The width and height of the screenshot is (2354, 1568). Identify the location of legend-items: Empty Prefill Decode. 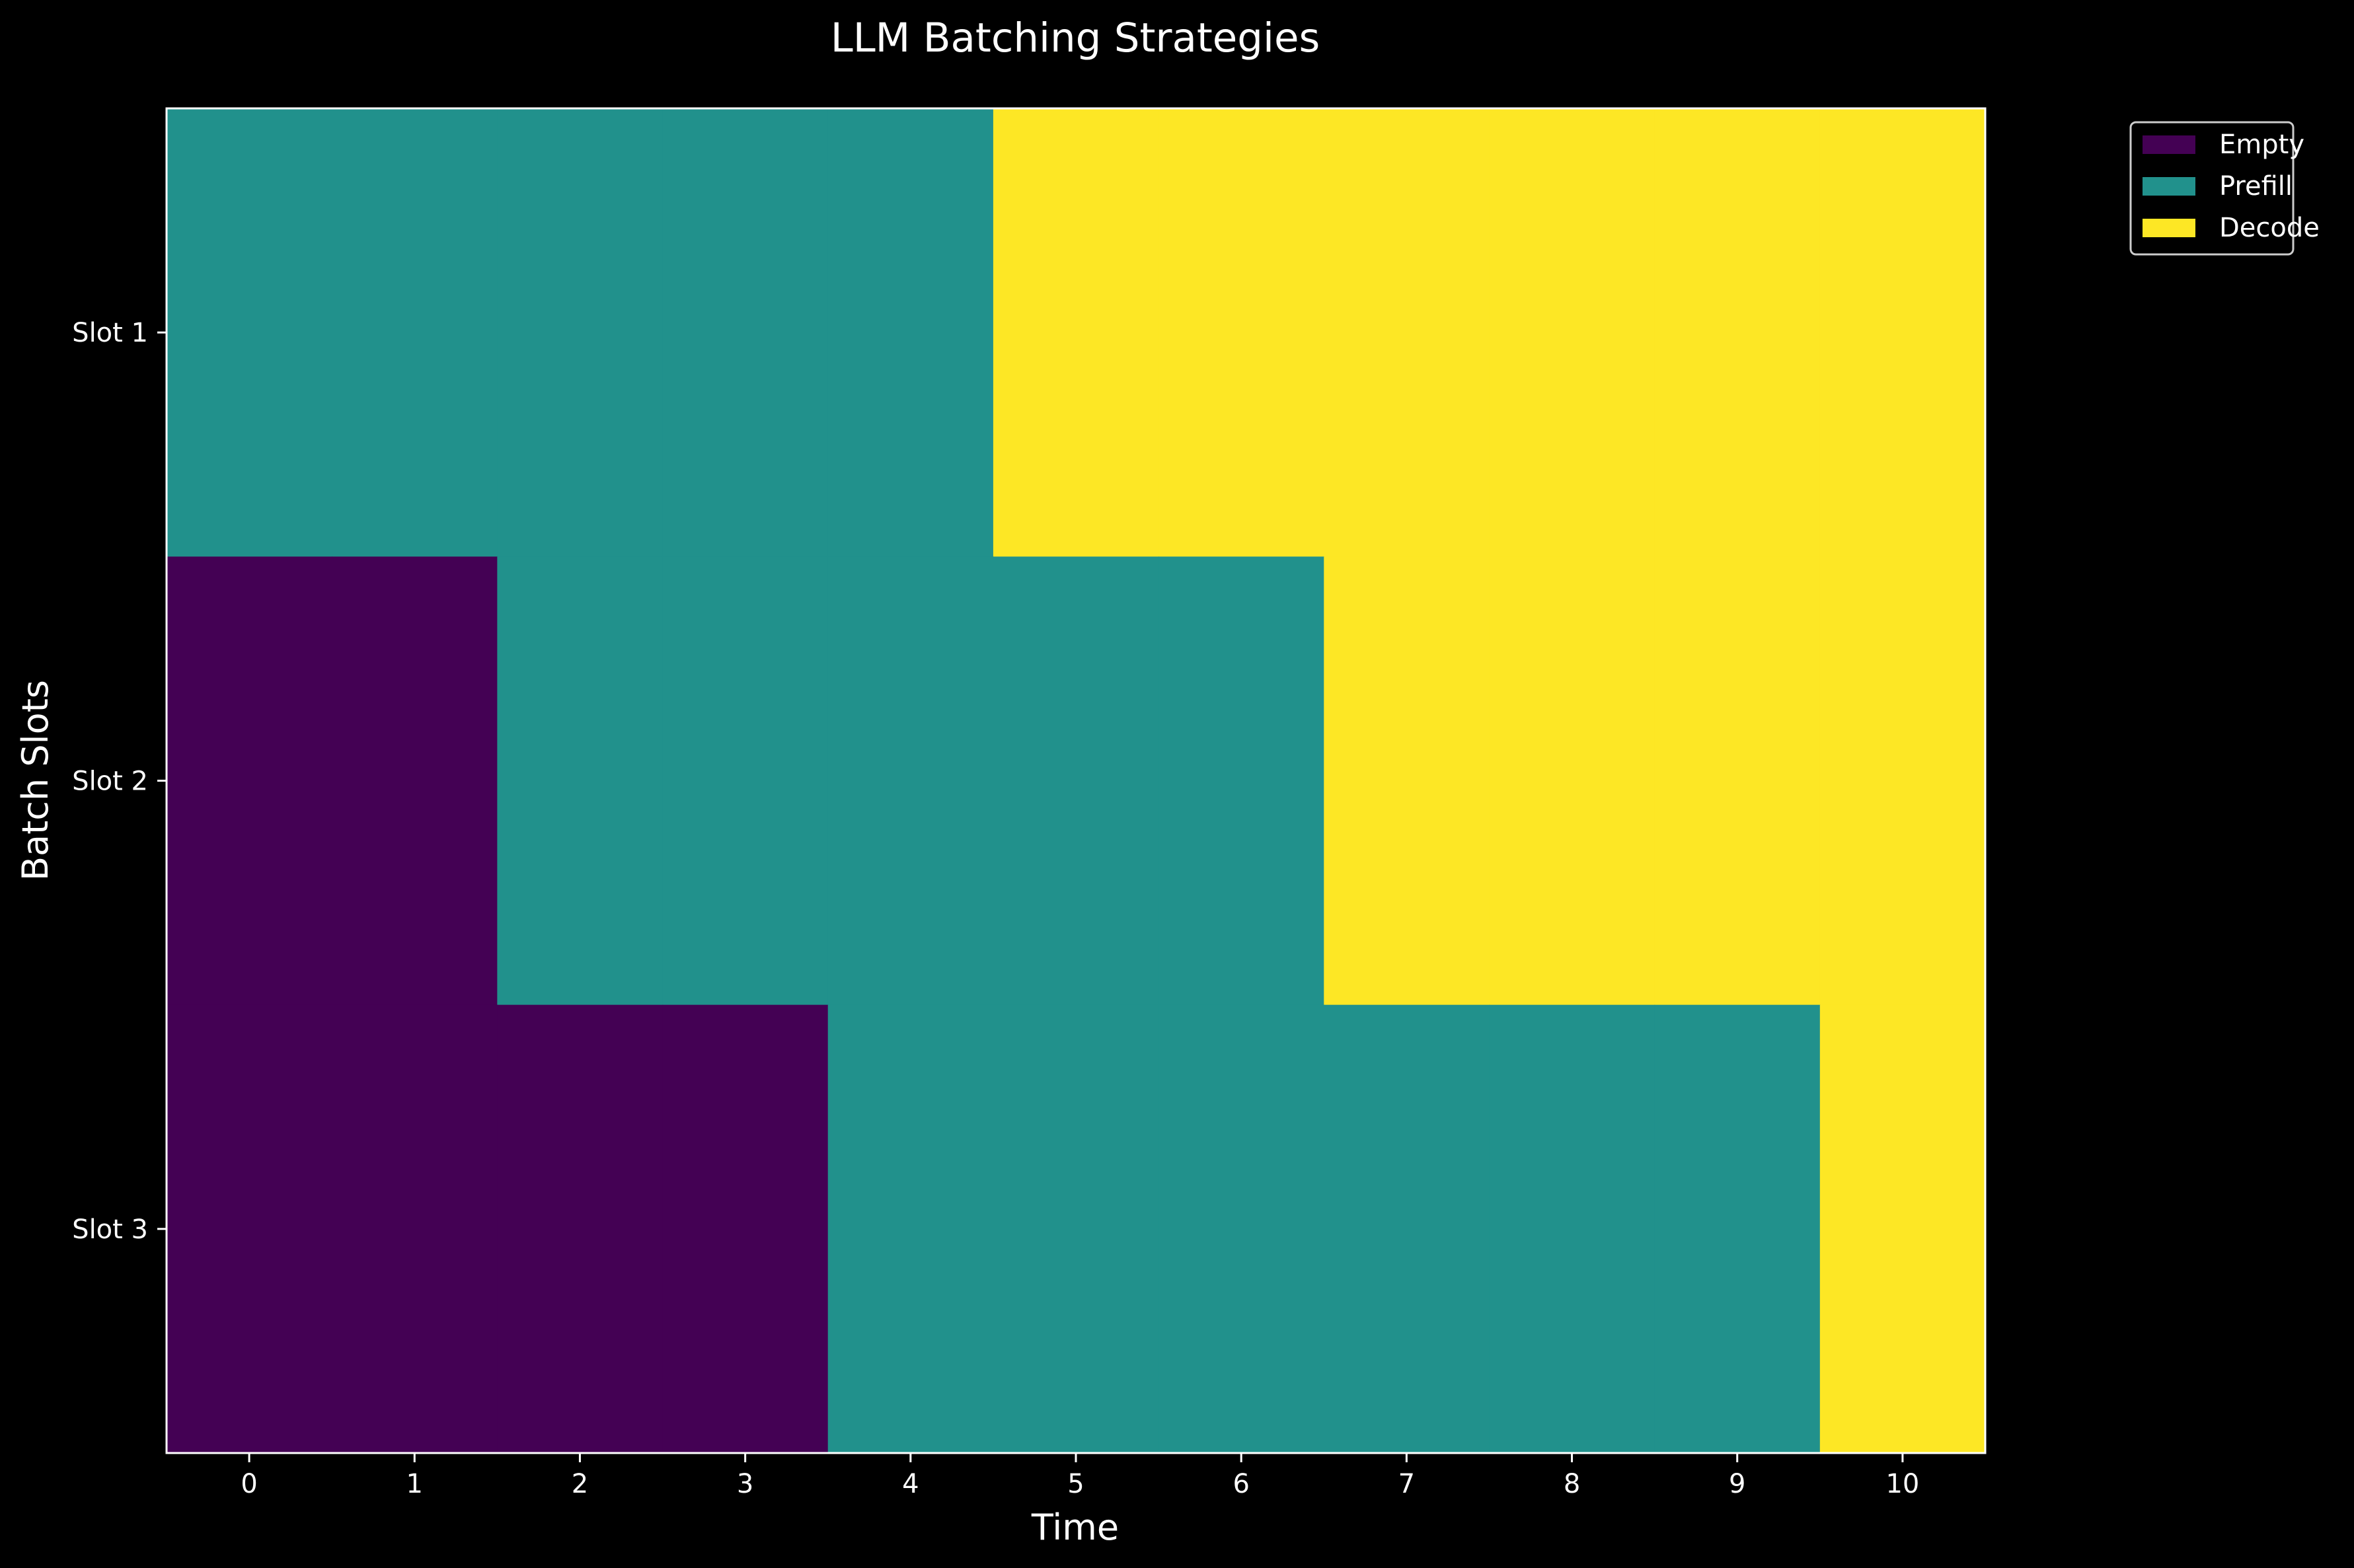
(2231, 187).